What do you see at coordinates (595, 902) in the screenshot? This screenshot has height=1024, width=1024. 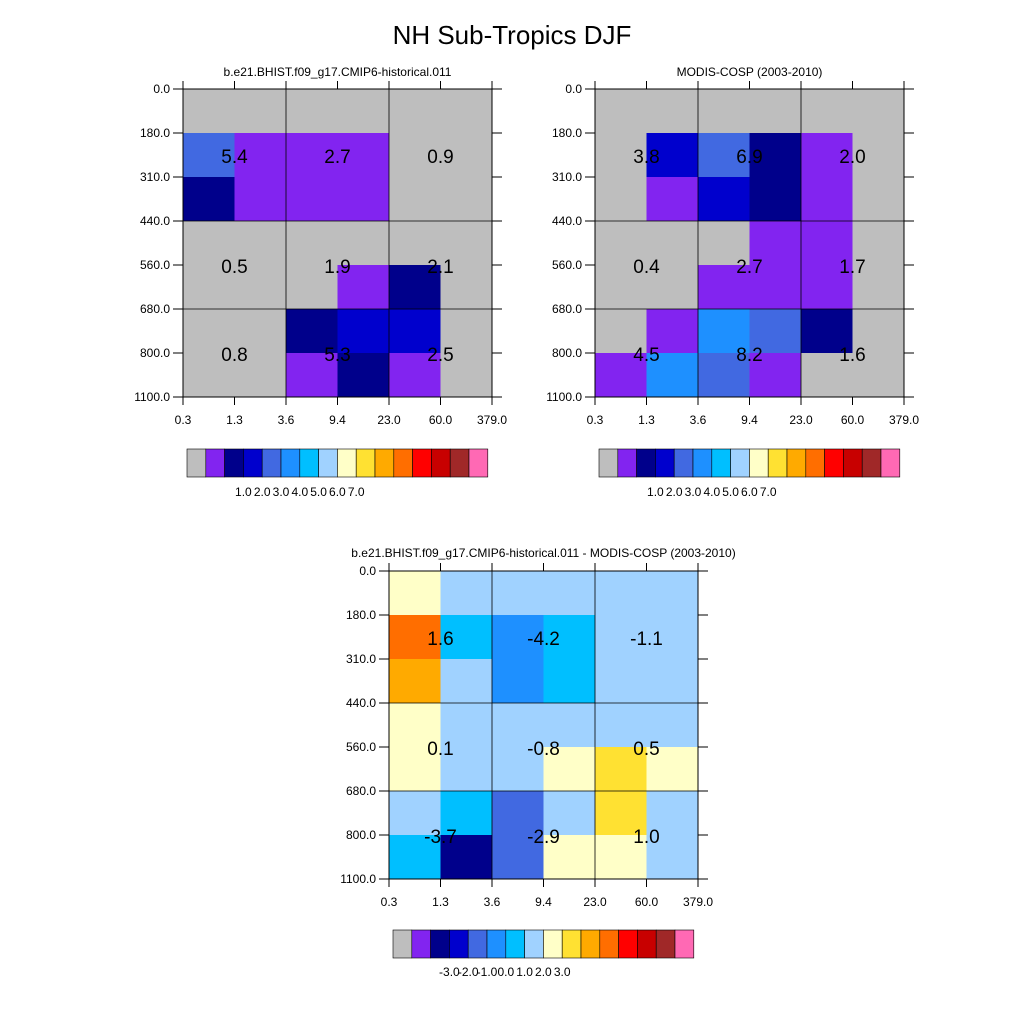 I see `x-tick-label: 23.0` at bounding box center [595, 902].